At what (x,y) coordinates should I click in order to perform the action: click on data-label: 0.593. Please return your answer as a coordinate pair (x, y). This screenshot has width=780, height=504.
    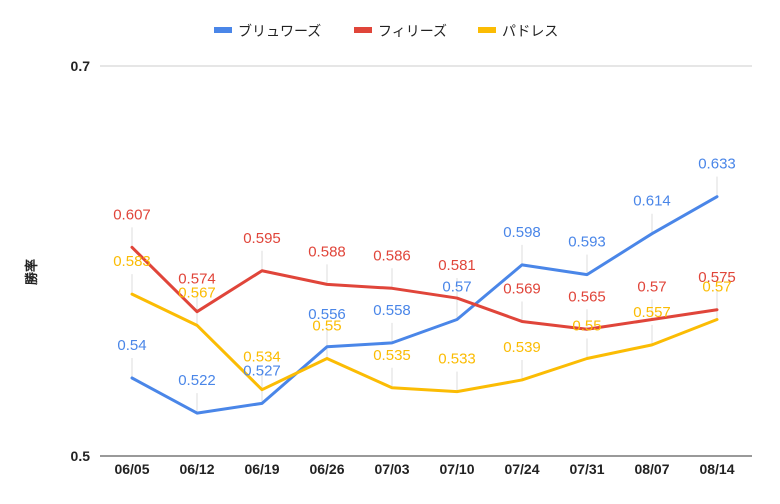
    Looking at the image, I should click on (587, 242).